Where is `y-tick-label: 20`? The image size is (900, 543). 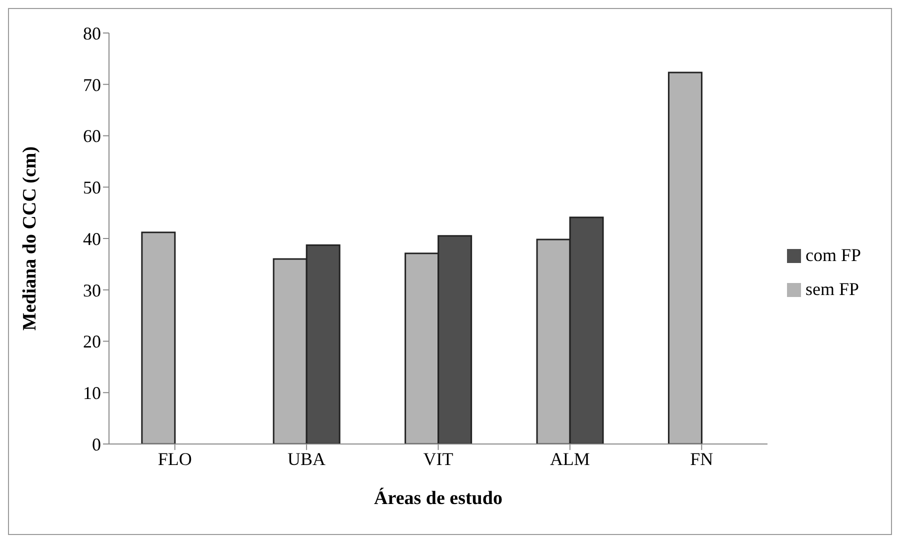 y-tick-label: 20 is located at coordinates (92, 342).